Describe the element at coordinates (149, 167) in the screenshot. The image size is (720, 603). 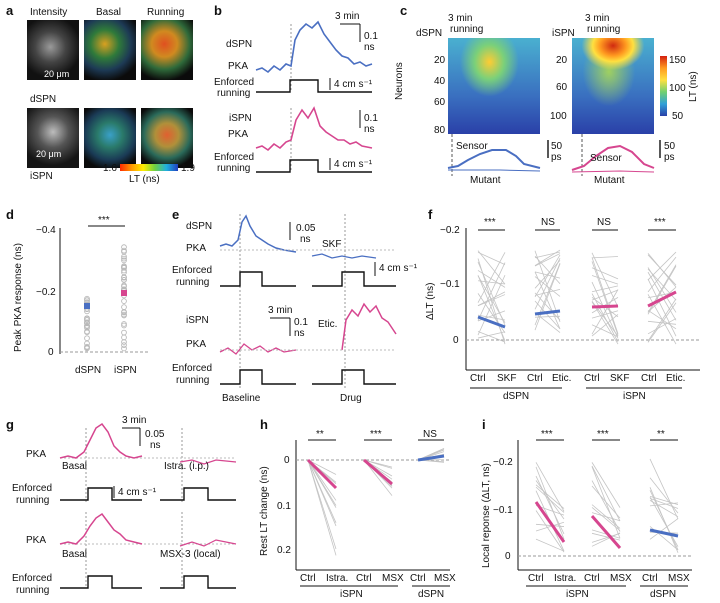
I see `a-colorbar` at that location.